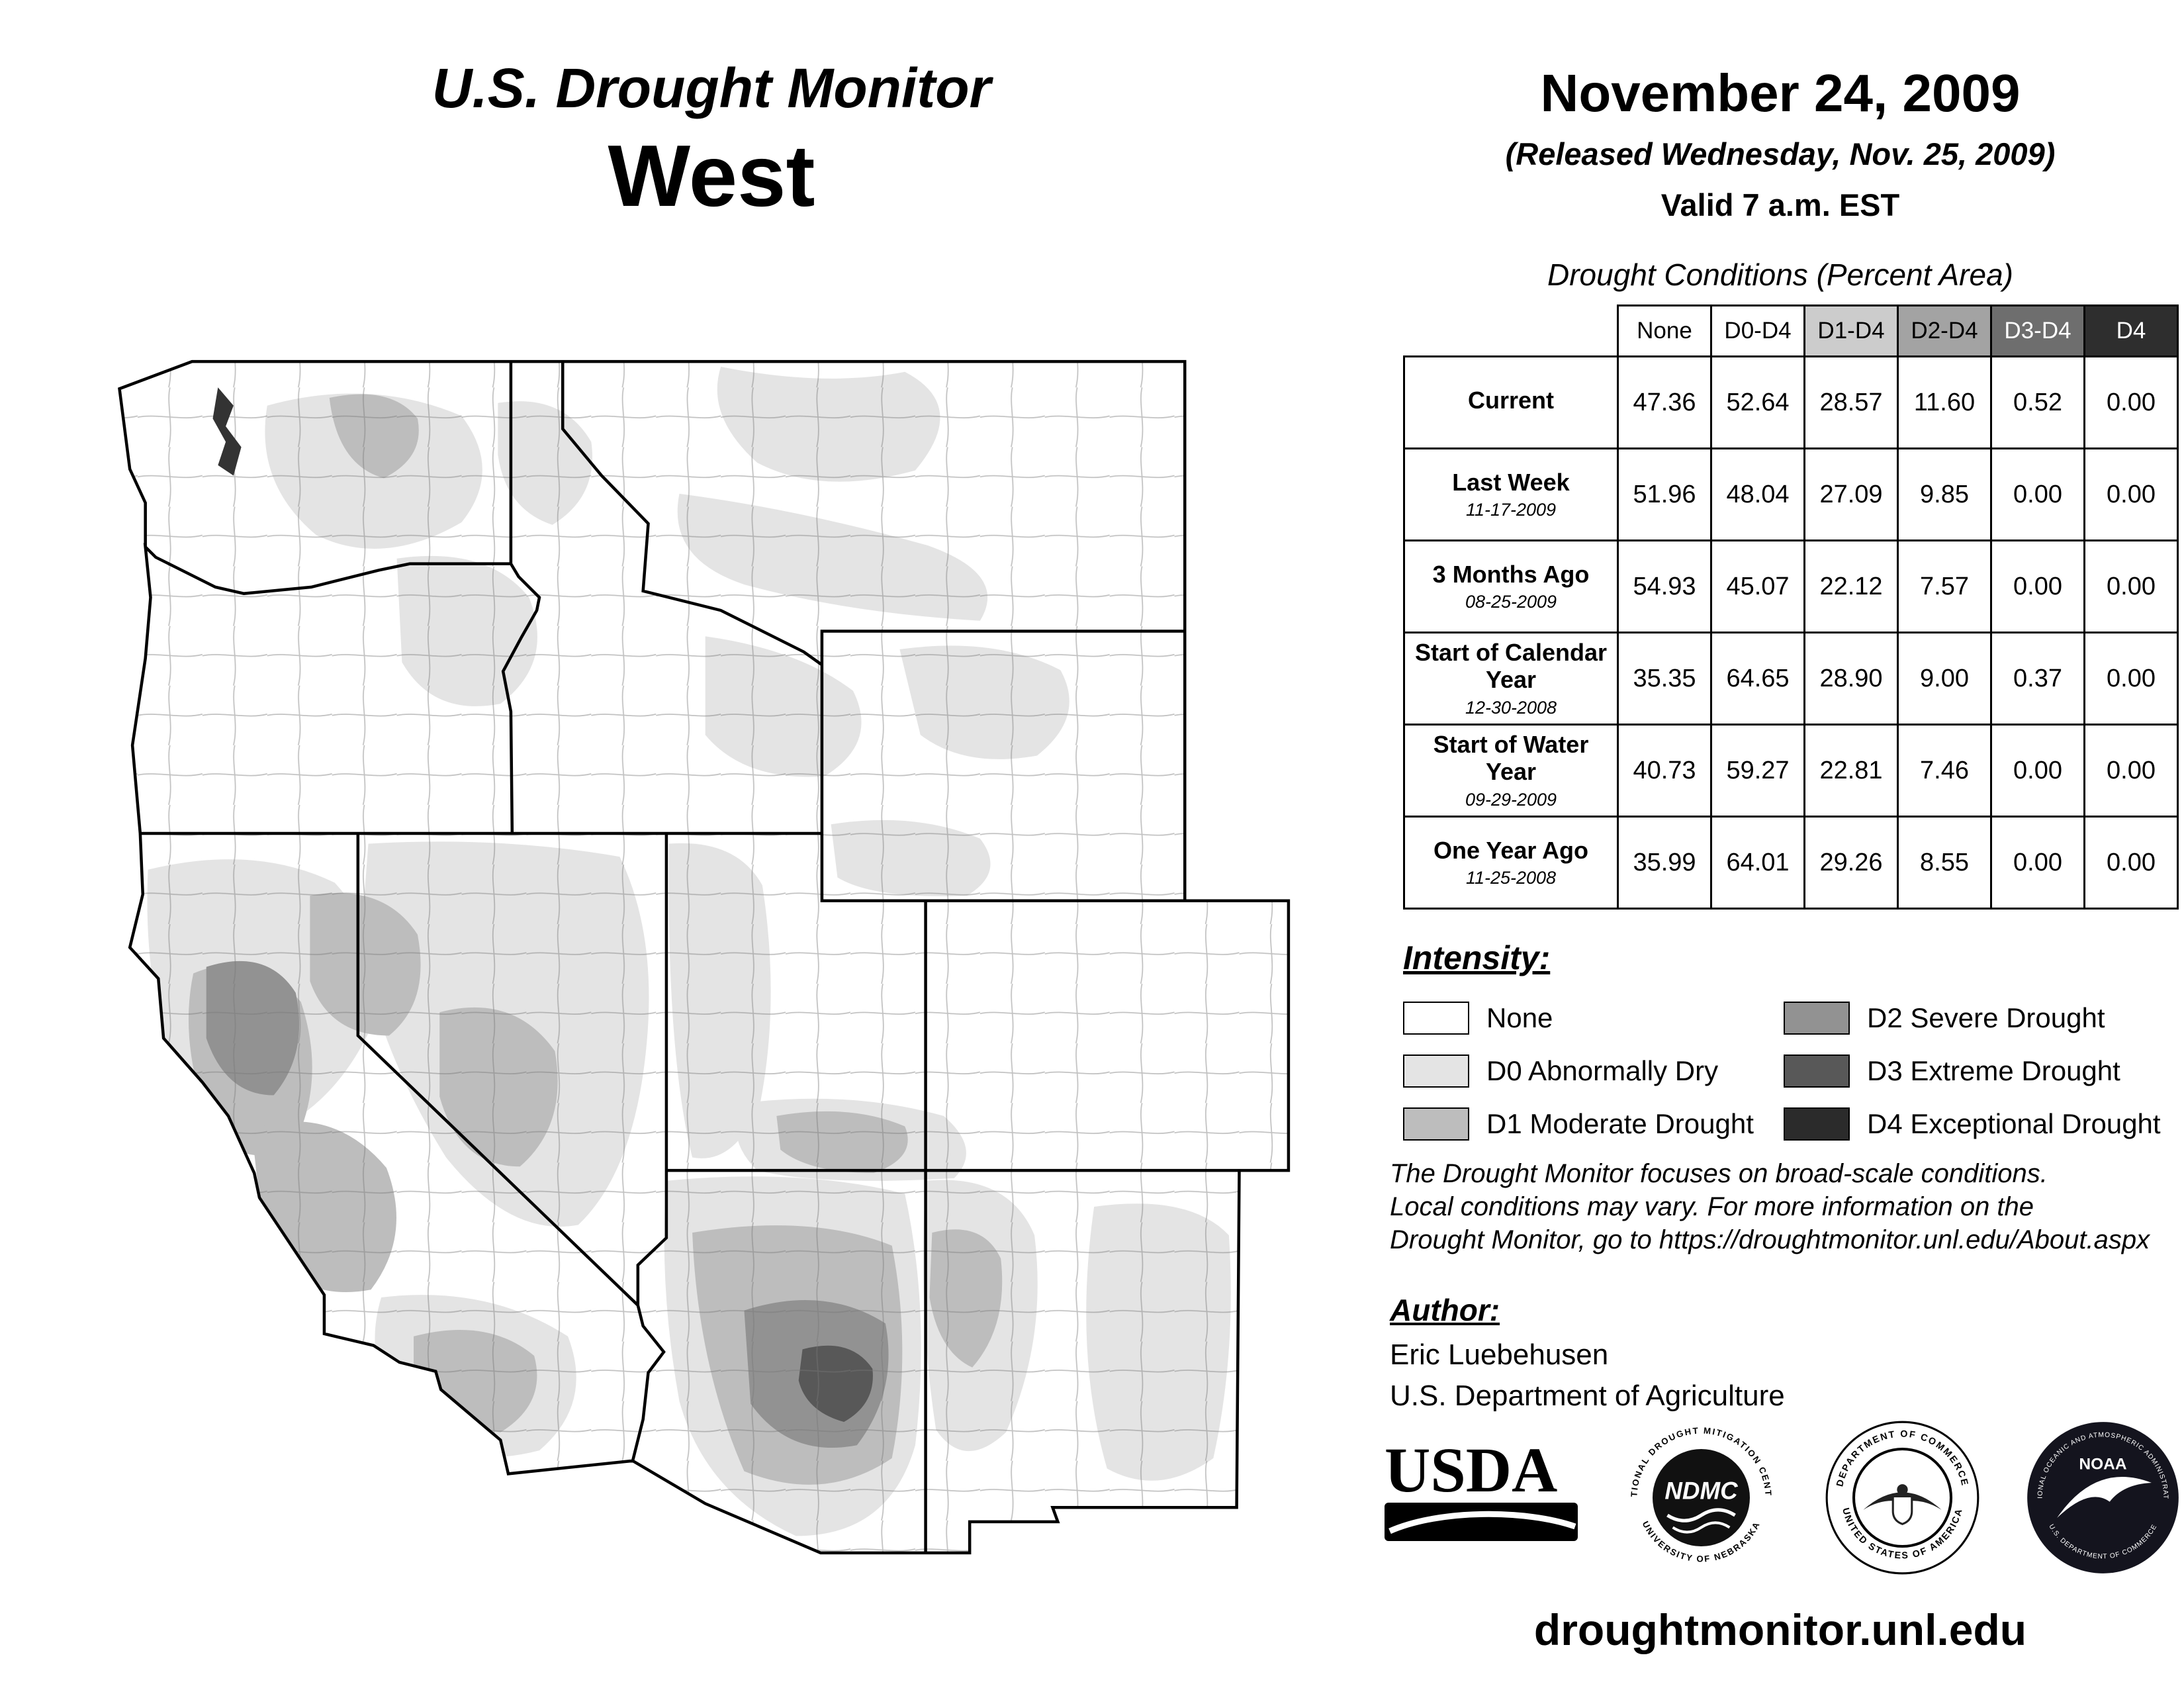 This screenshot has height=1688, width=2184. I want to click on cell-value: 59.27, so click(1757, 771).